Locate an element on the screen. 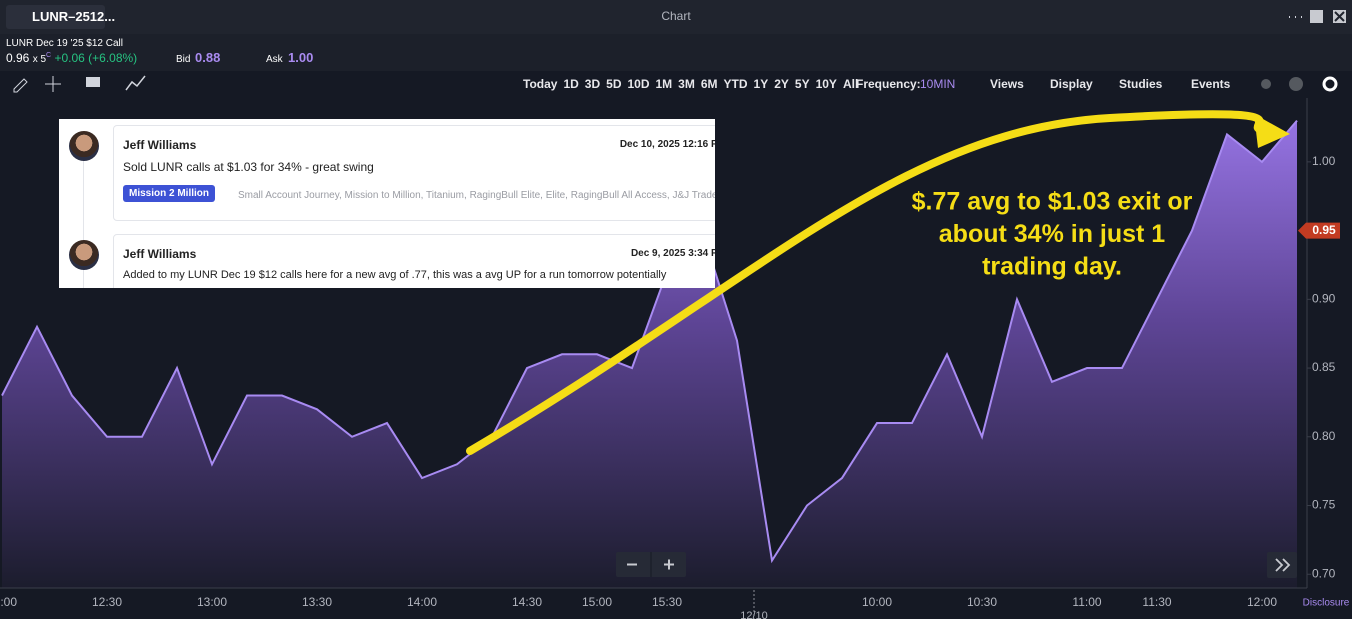 This screenshot has width=1352, height=619. range-button: 10Y is located at coordinates (826, 84).